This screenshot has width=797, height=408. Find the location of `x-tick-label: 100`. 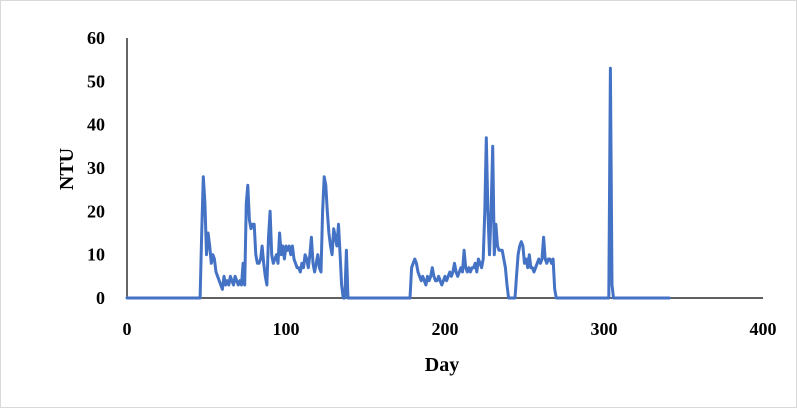

x-tick-label: 100 is located at coordinates (286, 329).